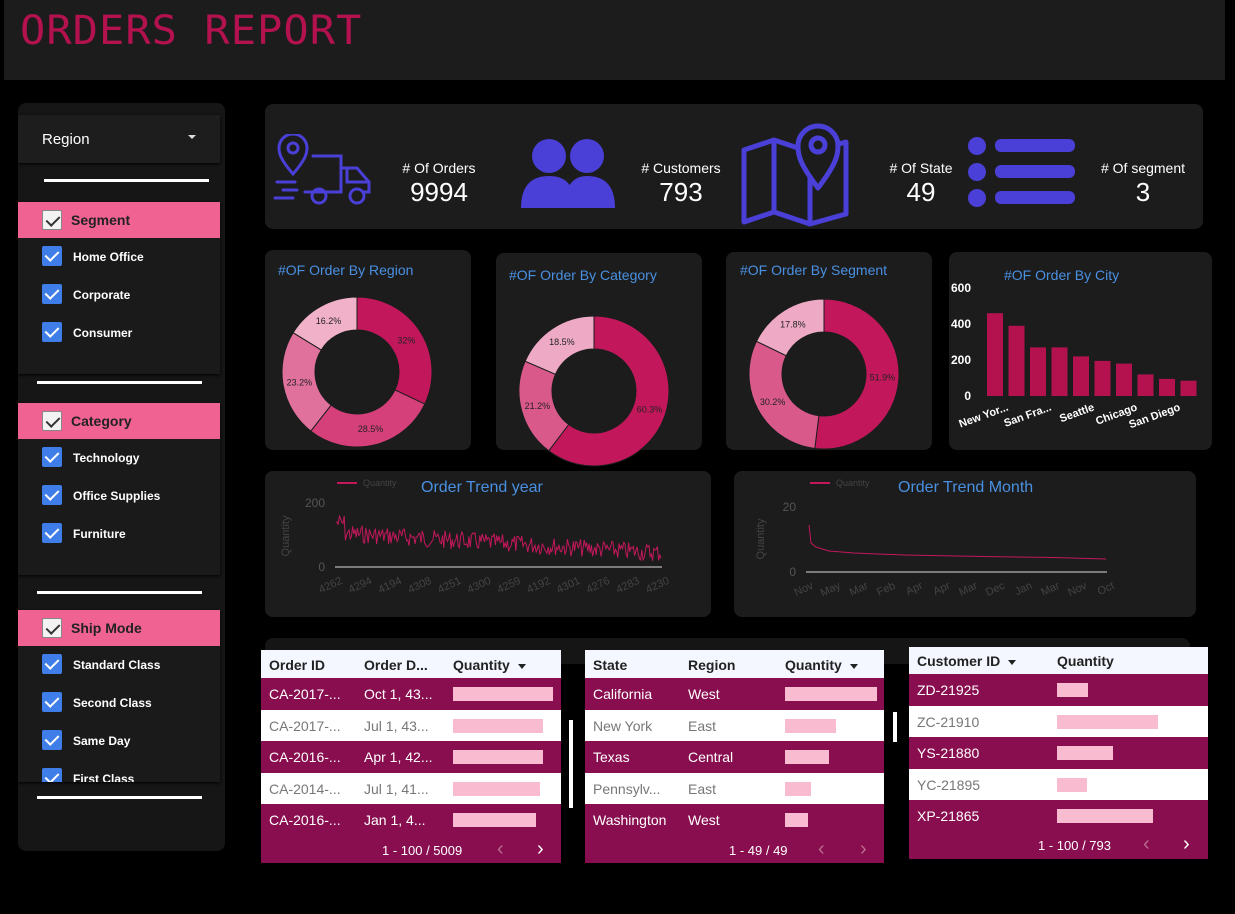 This screenshot has width=1235, height=914. I want to click on kpi-segment-value: 3, so click(1143, 192).